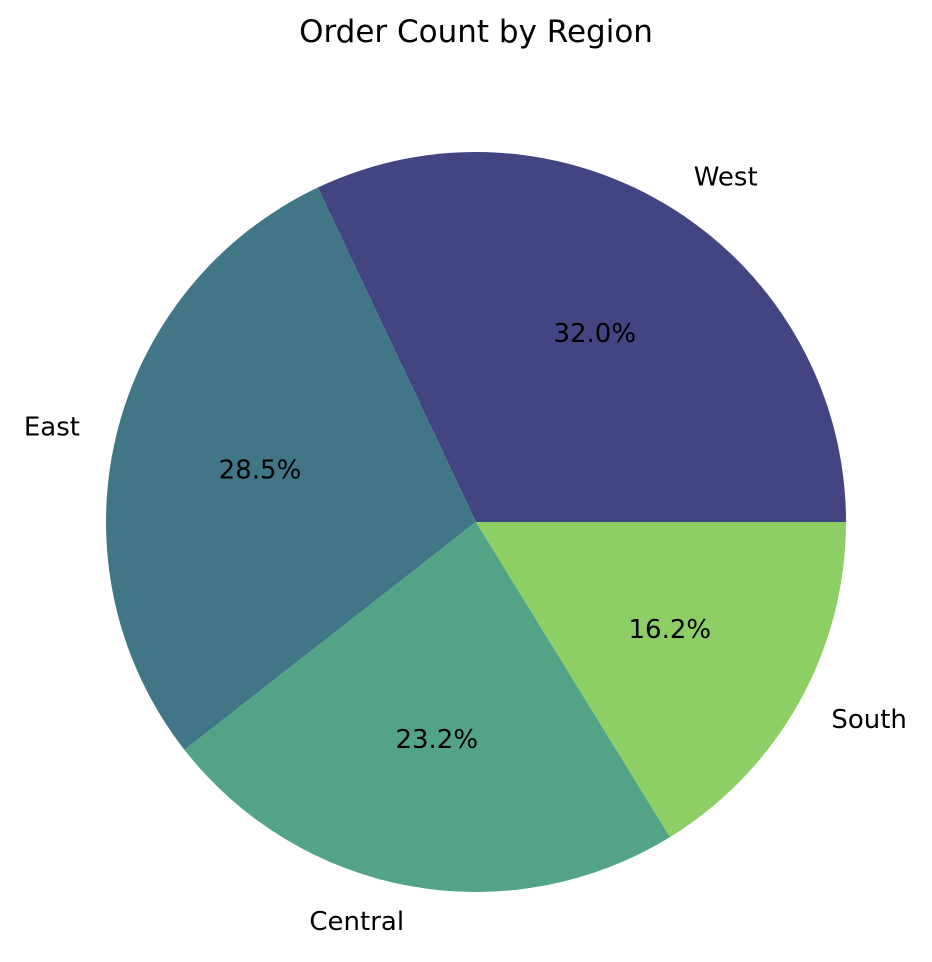  I want to click on chart-title: Order Count by Region, so click(476, 32).